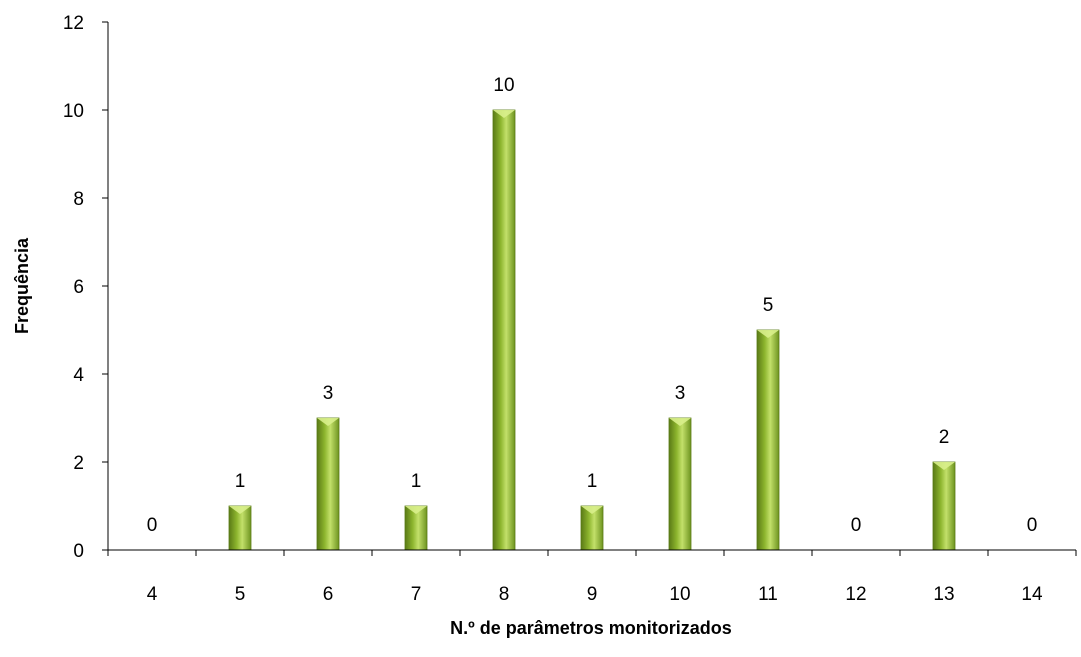 The image size is (1081, 657). What do you see at coordinates (591, 628) in the screenshot?
I see `x-axis-title: N.º de parâmetros monitorizados` at bounding box center [591, 628].